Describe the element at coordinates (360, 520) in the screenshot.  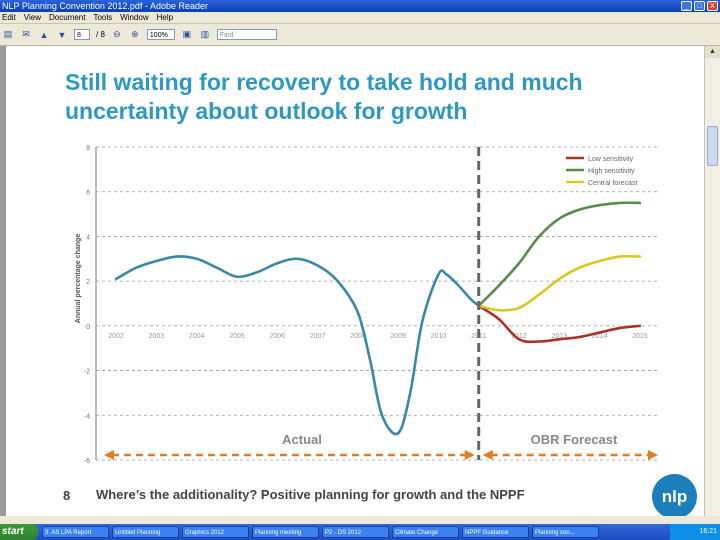
I see `status-bar` at that location.